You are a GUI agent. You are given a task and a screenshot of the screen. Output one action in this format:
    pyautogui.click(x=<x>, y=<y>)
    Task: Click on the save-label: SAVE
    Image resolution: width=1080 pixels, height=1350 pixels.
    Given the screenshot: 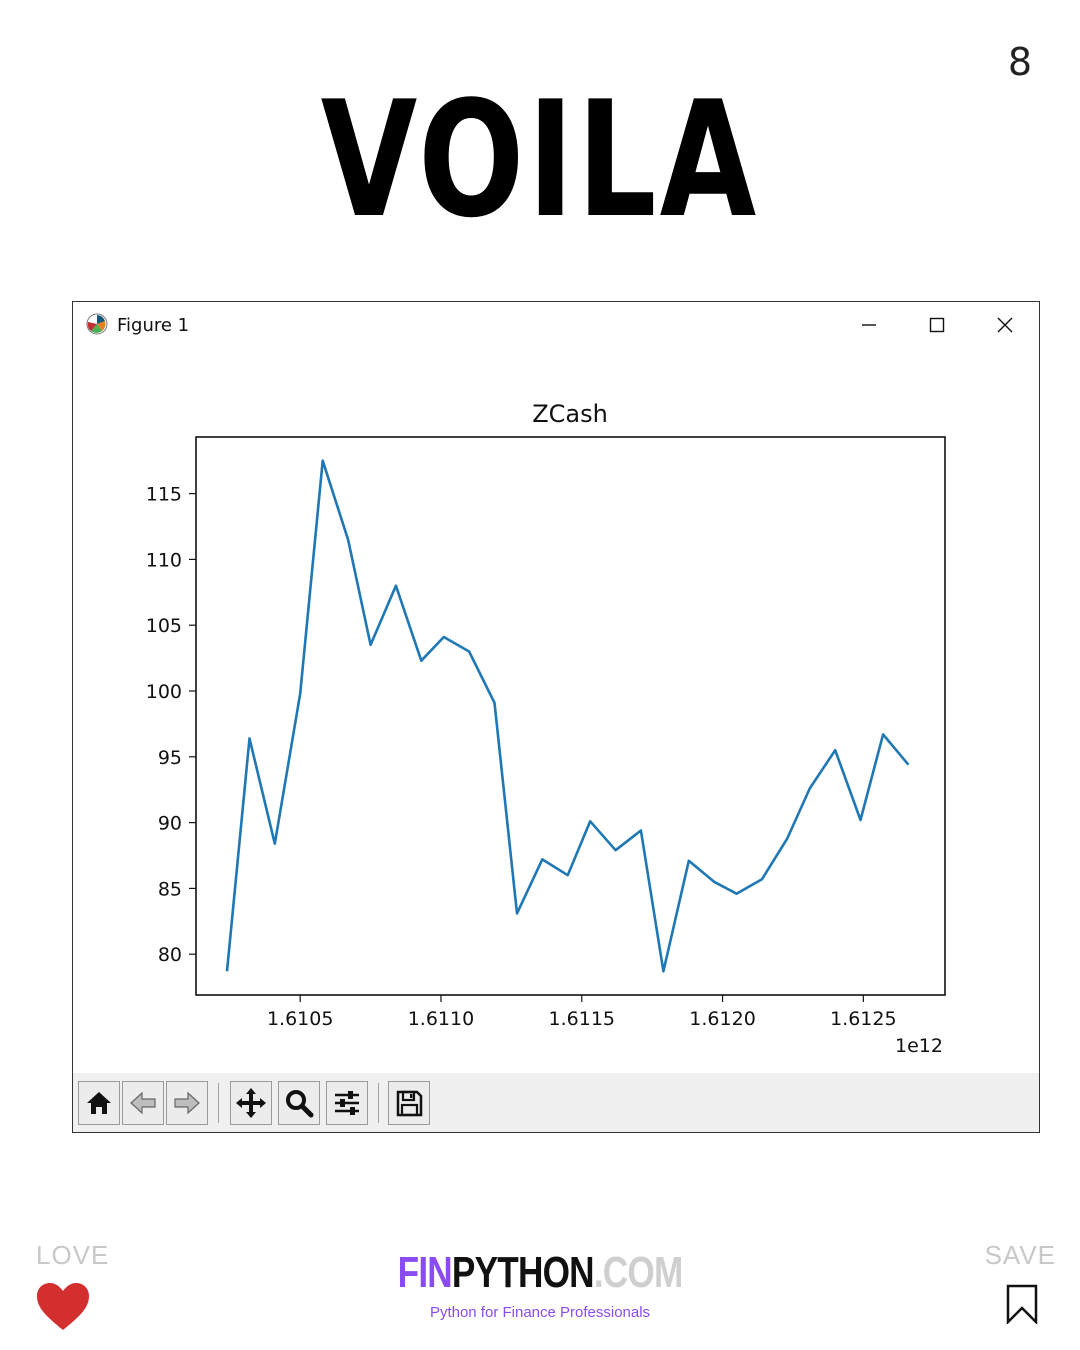 What is the action you would take?
    pyautogui.click(x=1020, y=1255)
    